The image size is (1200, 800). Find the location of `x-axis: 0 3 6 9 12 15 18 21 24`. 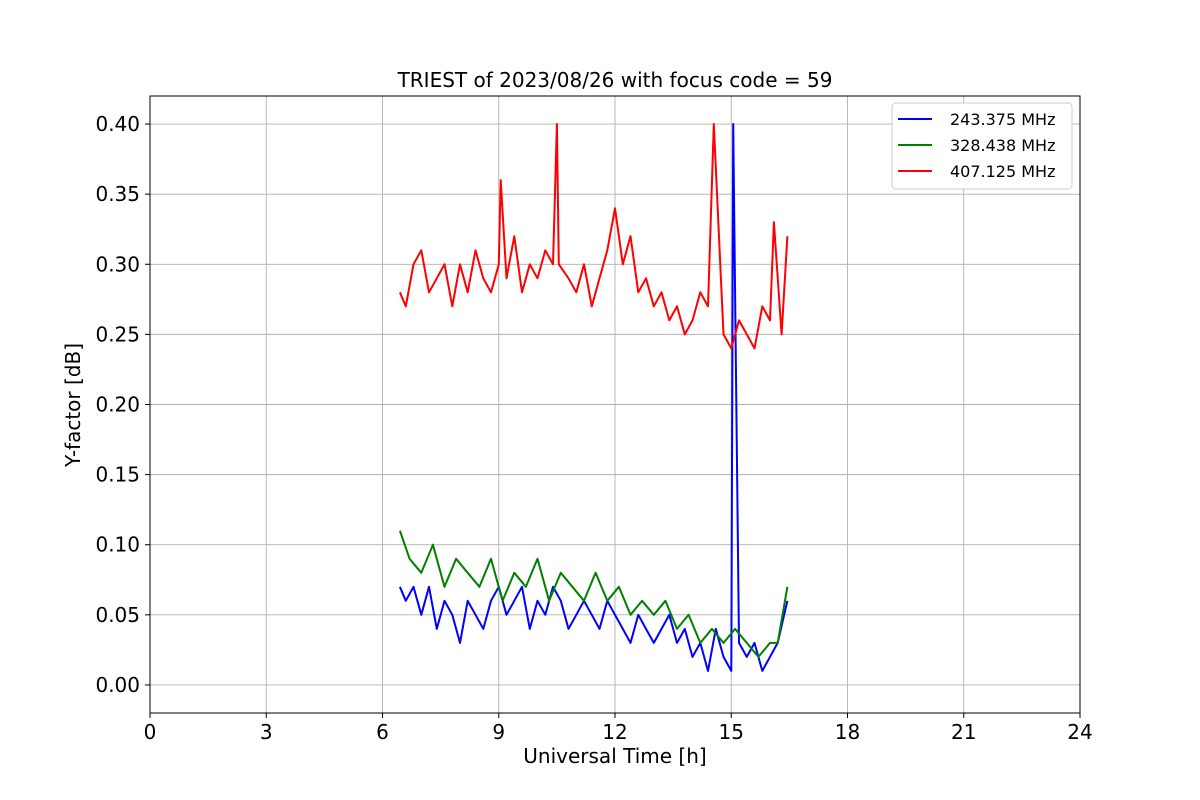

x-axis: 0 3 6 9 12 15 18 21 24 is located at coordinates (618, 728).